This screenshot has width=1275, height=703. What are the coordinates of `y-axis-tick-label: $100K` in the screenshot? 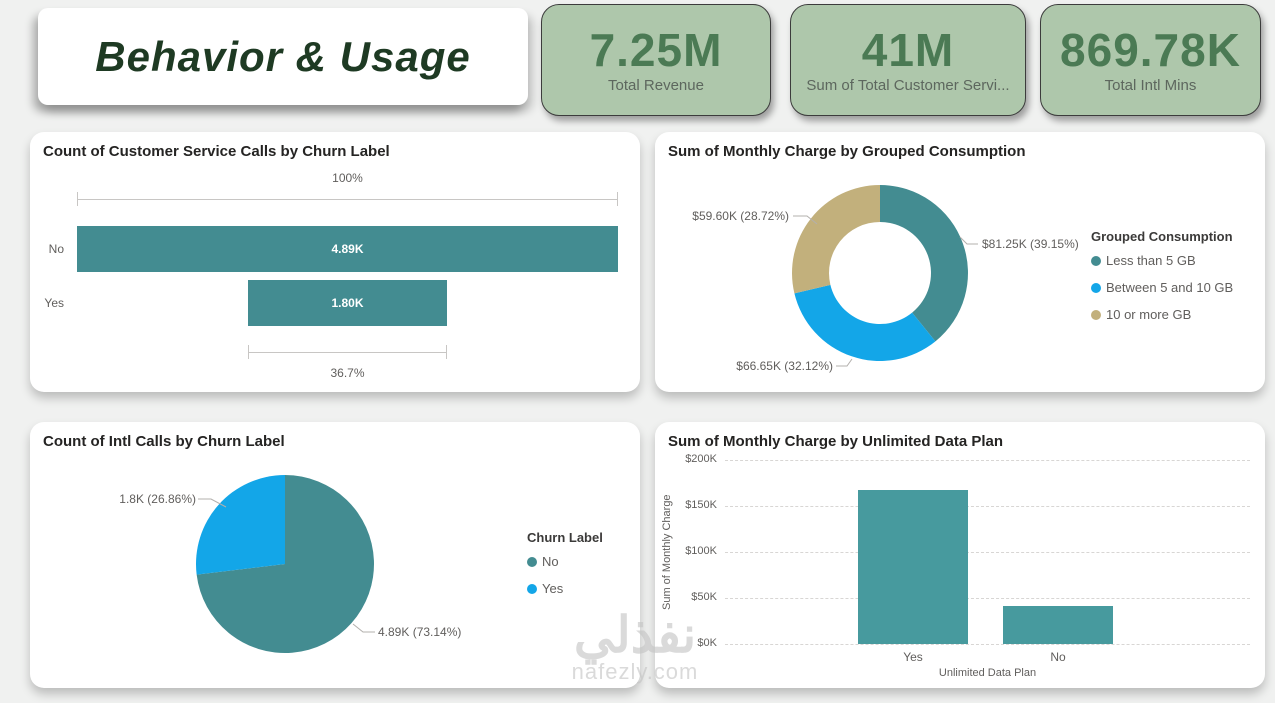 It's located at (701, 551).